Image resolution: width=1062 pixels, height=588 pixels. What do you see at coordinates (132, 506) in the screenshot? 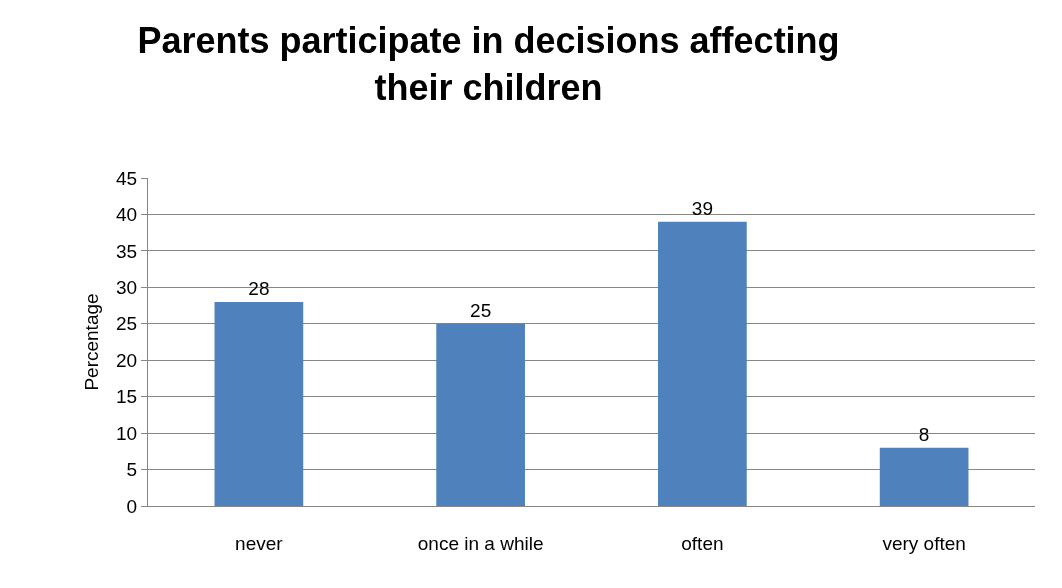
I see `y-tick-label: 0` at bounding box center [132, 506].